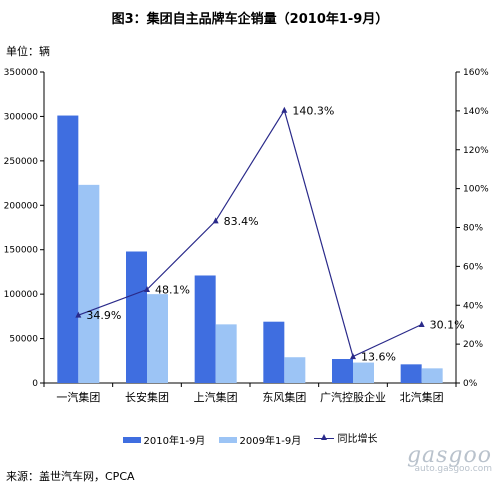  Describe the element at coordinates (422, 397) in the screenshot. I see `category-label: 北汽集团` at that location.